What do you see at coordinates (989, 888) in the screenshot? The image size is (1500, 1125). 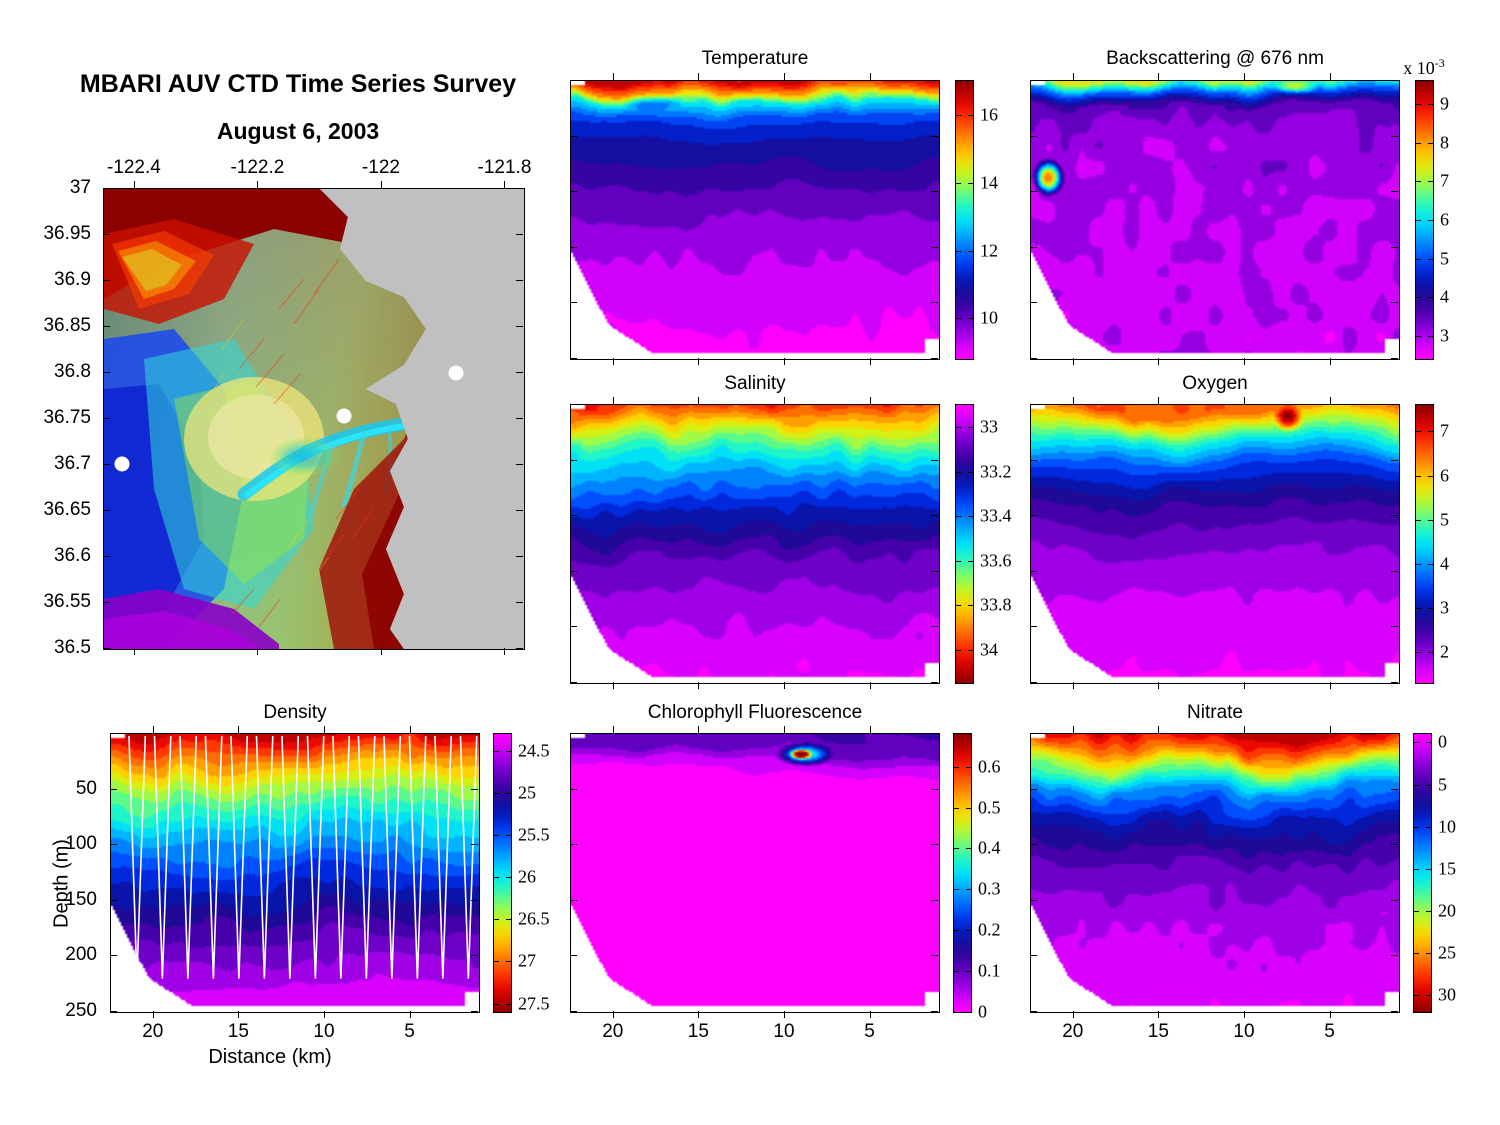 I see `colorbar-tick-label: 0.3` at bounding box center [989, 888].